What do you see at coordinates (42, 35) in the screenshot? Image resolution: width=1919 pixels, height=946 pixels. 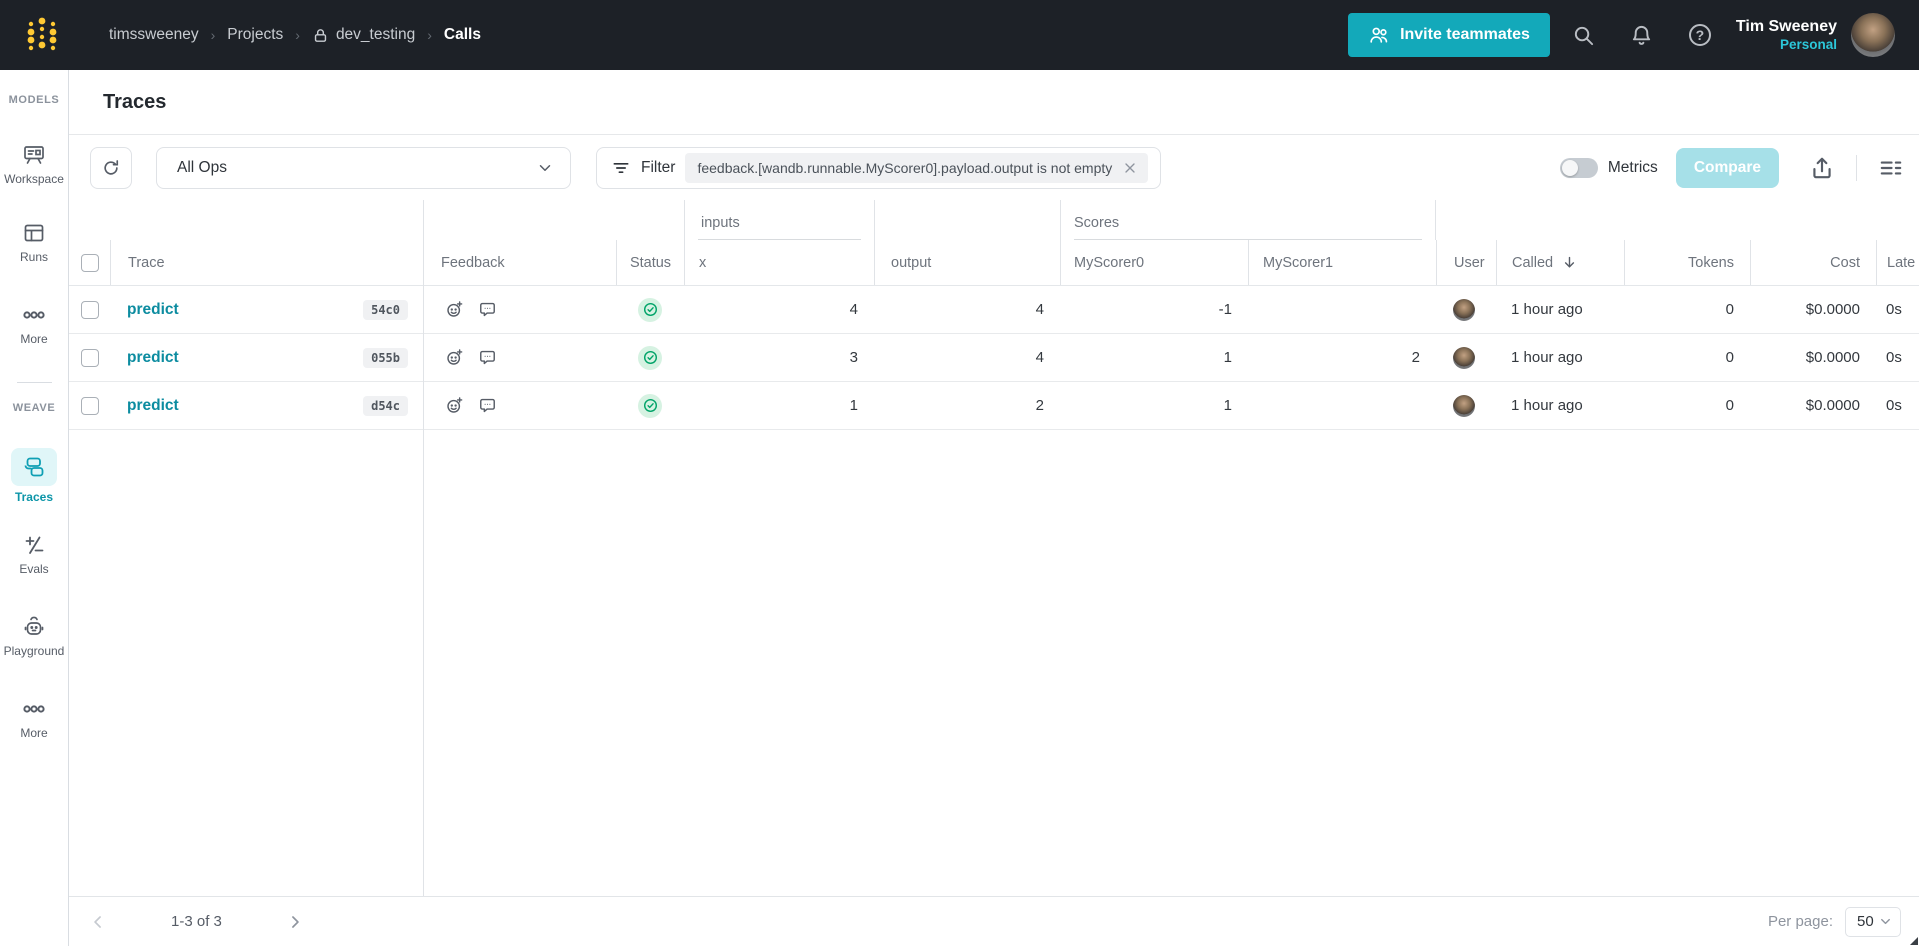 I see `wandb-logo-icon` at bounding box center [42, 35].